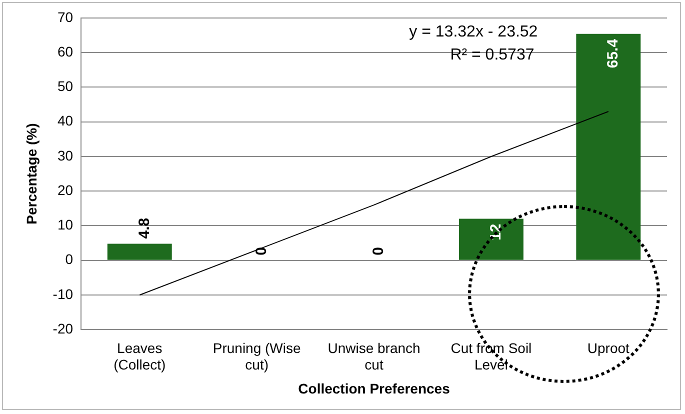  I want to click on y-axis-title: Percentage (%), so click(31, 173).